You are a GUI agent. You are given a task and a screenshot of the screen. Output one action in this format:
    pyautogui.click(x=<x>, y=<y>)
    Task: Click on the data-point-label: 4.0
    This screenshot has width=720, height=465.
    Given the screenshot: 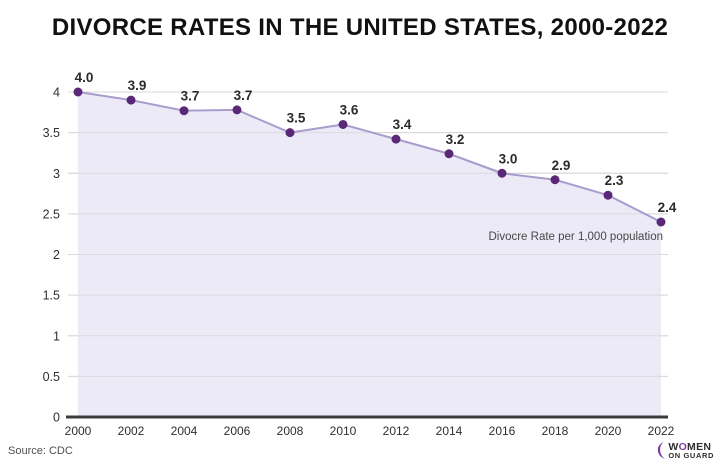 What is the action you would take?
    pyautogui.click(x=84, y=77)
    